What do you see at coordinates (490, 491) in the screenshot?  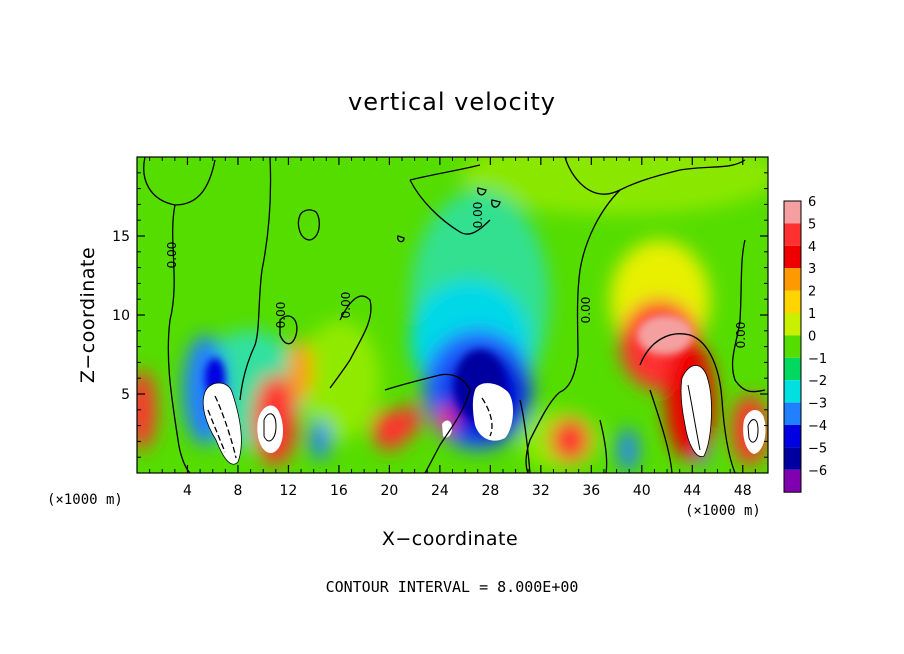 I see `x-tick-label: 28` at bounding box center [490, 491].